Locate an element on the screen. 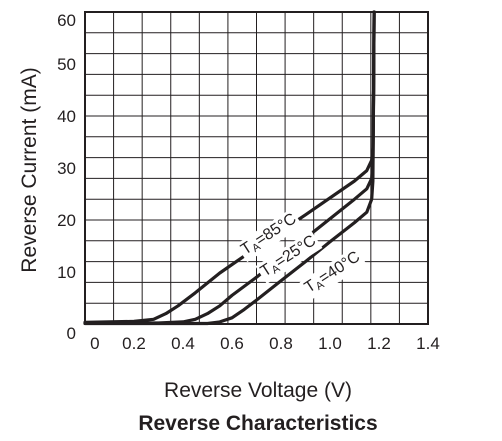 The image size is (502, 441). y-tick-label: 60 is located at coordinates (66, 20).